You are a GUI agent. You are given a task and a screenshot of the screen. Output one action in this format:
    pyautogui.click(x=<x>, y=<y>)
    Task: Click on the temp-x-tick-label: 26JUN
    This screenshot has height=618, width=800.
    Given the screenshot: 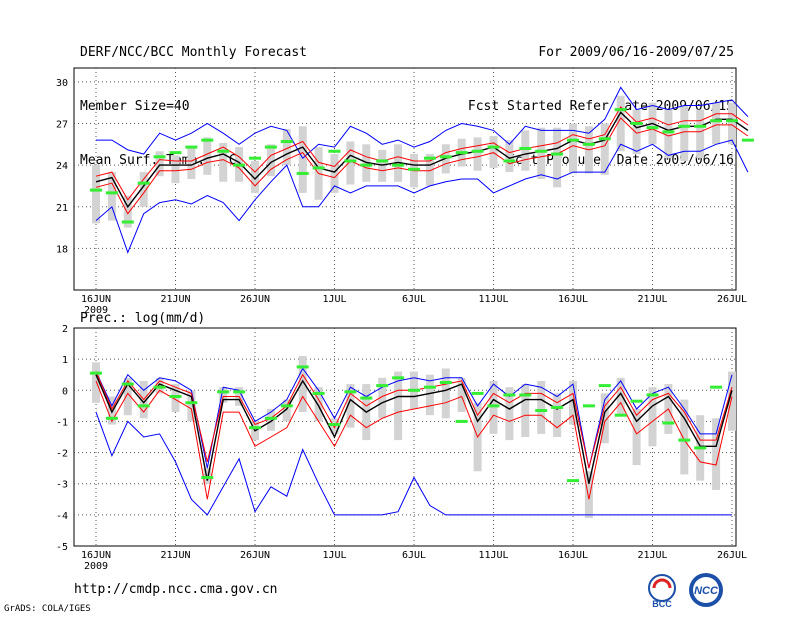 What is the action you would take?
    pyautogui.click(x=255, y=299)
    